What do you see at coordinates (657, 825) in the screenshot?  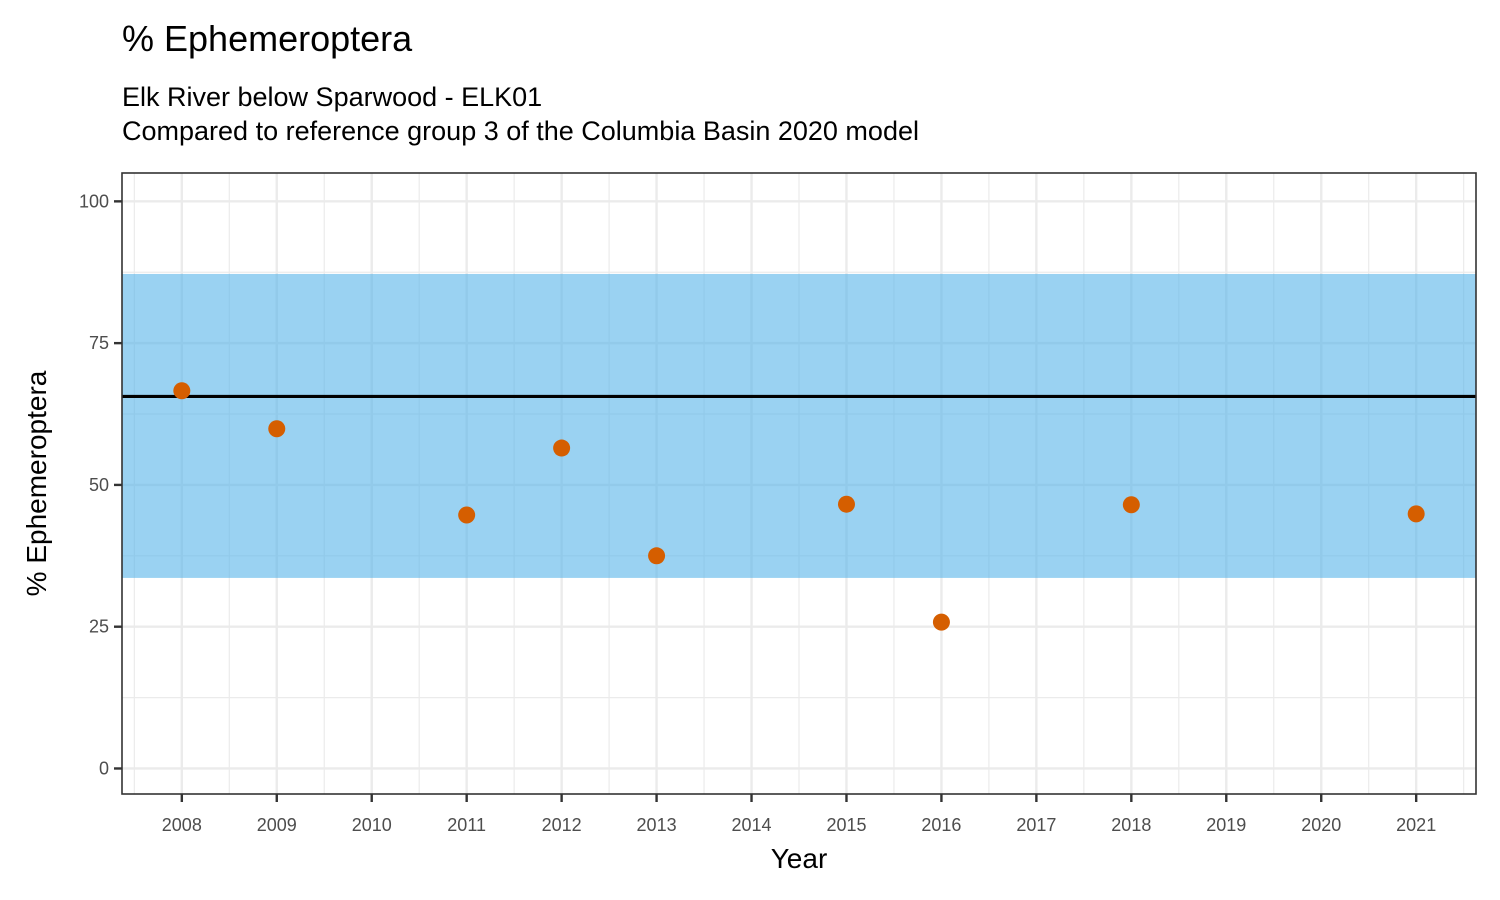 I see `x-tick-label: 2013` at bounding box center [657, 825].